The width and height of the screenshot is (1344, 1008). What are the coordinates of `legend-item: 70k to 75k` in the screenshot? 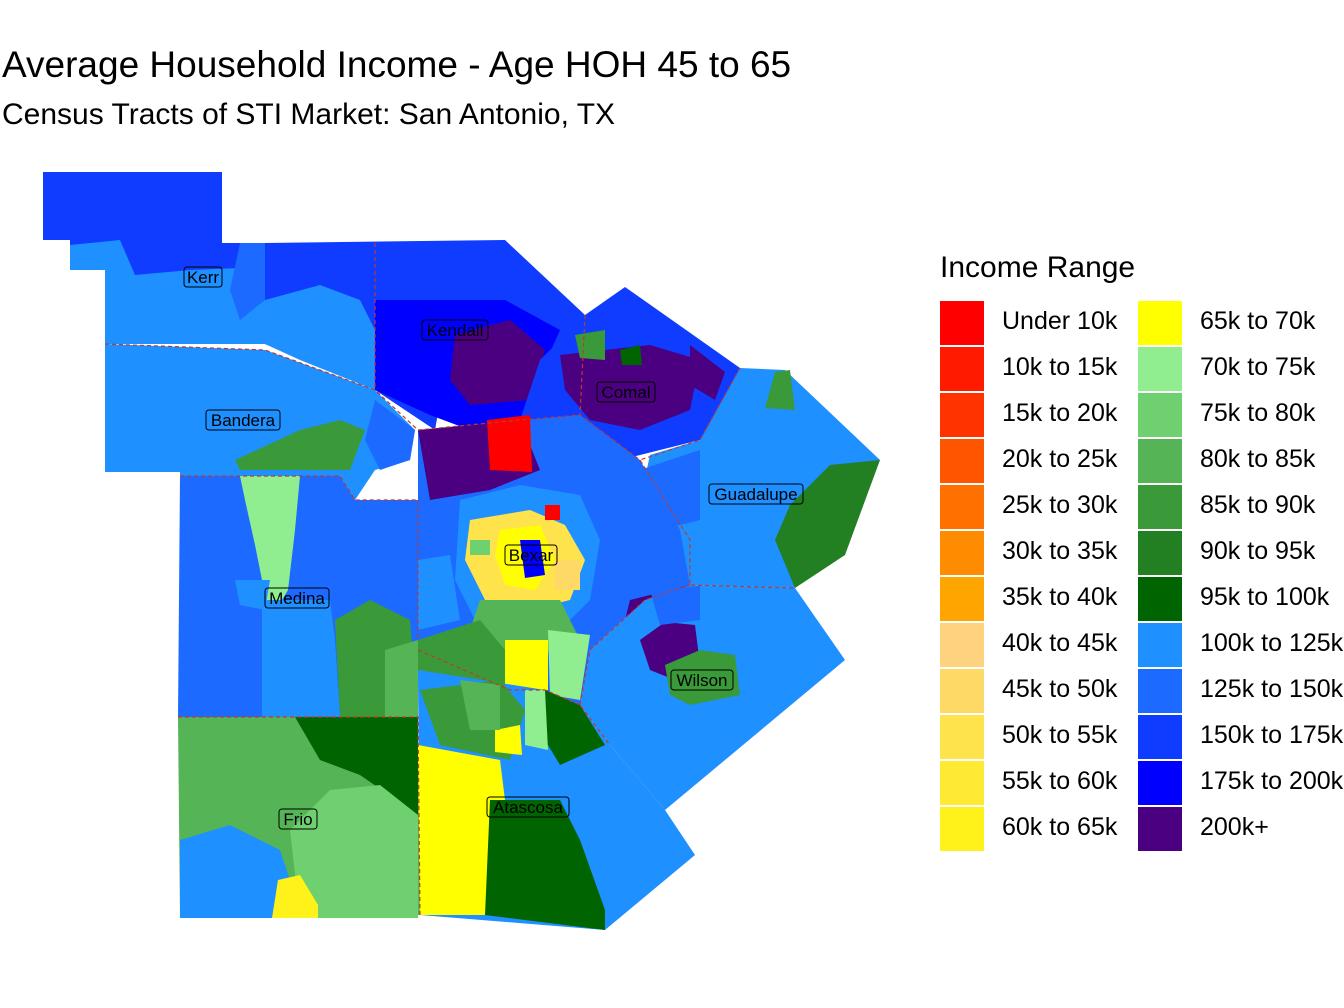 It's located at (1241, 369).